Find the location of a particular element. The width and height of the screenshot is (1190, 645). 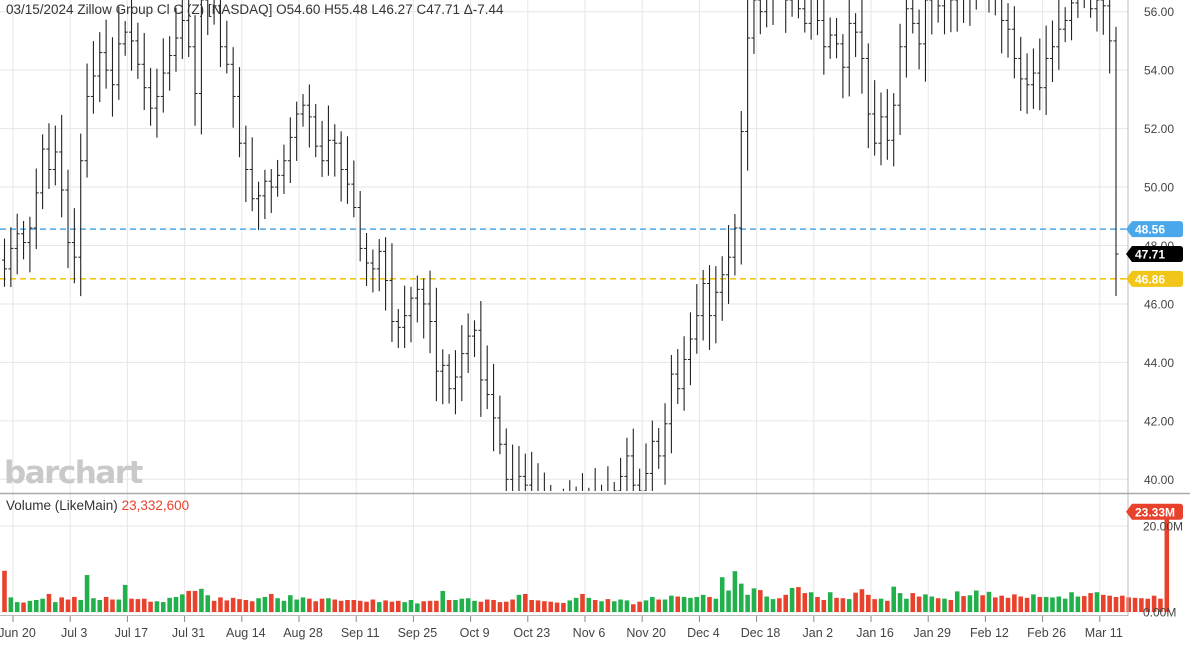

x-tick-label: Mar 11 is located at coordinates (1104, 633).